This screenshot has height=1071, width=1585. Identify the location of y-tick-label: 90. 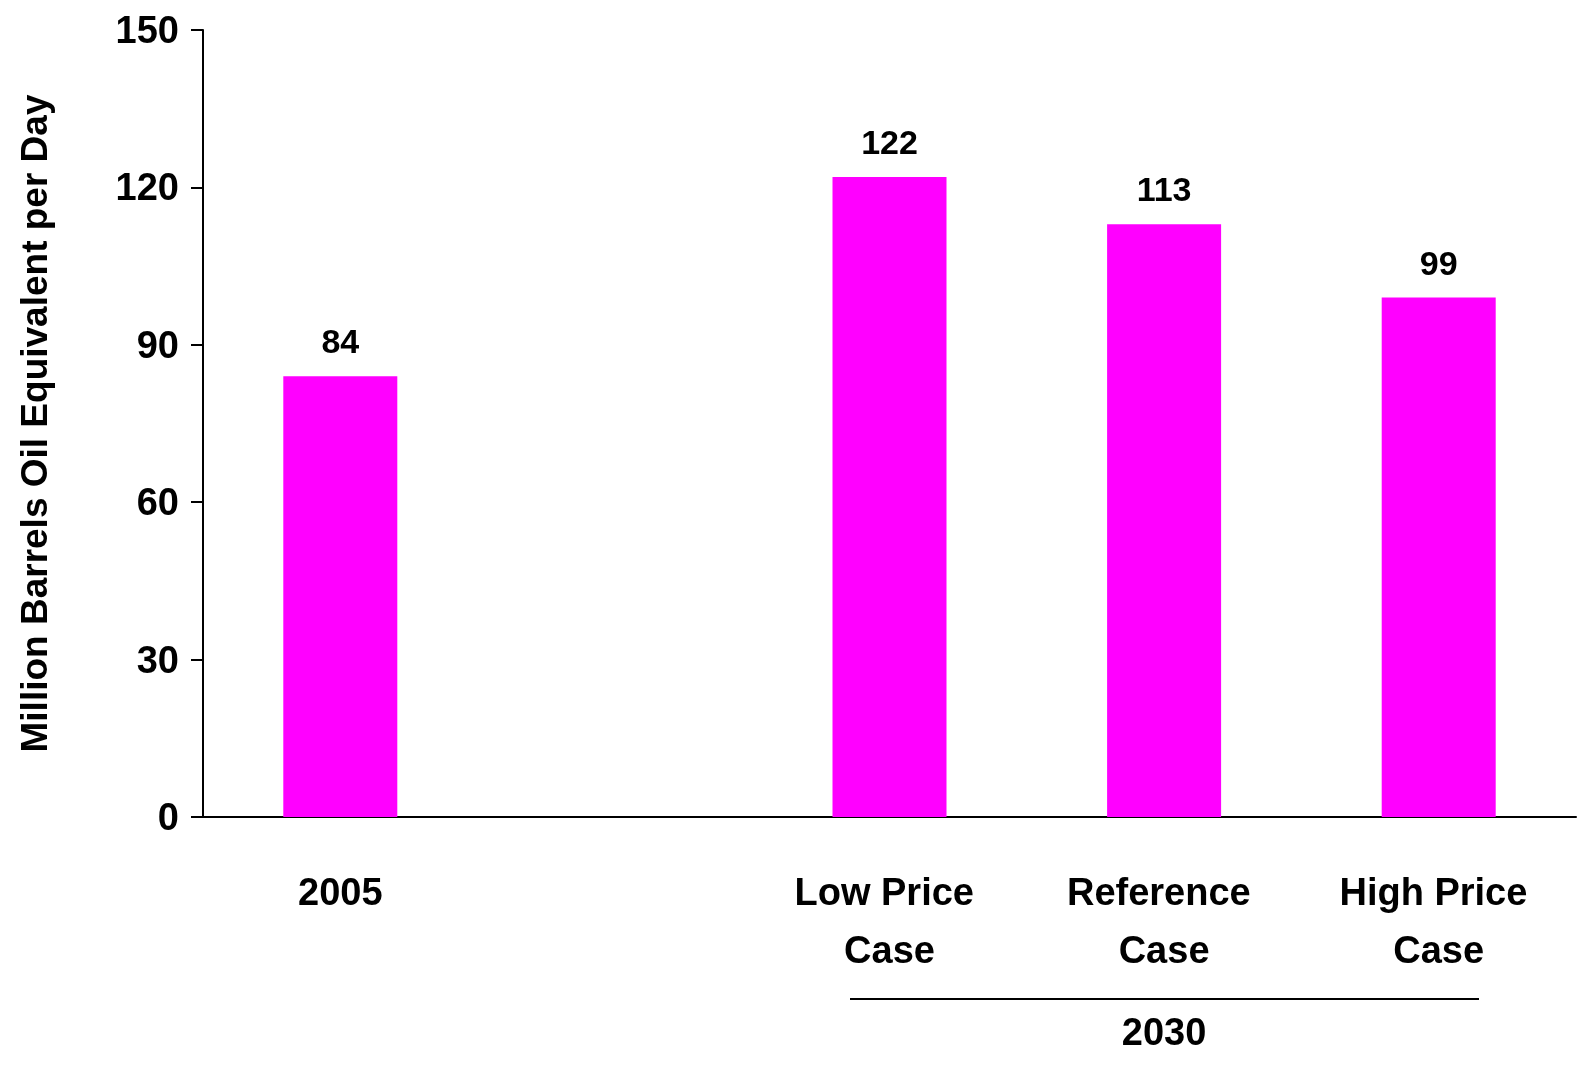
(157, 344).